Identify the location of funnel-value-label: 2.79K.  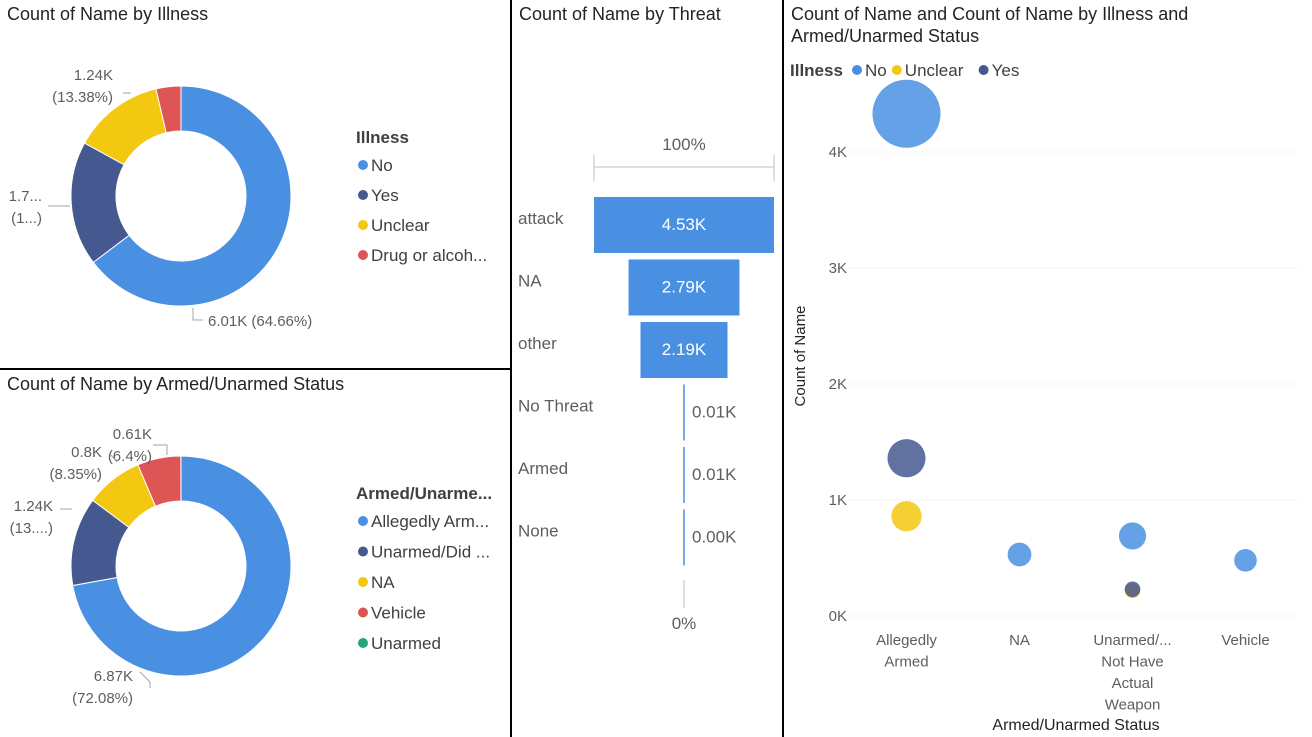
(684, 287).